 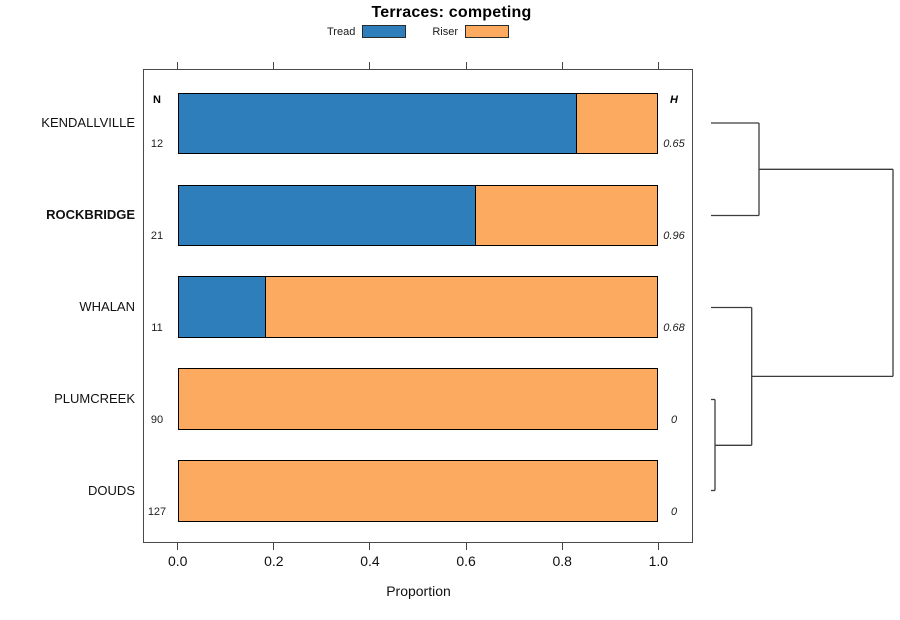 What do you see at coordinates (111, 490) in the screenshot?
I see `category-label-douds: DOUDS` at bounding box center [111, 490].